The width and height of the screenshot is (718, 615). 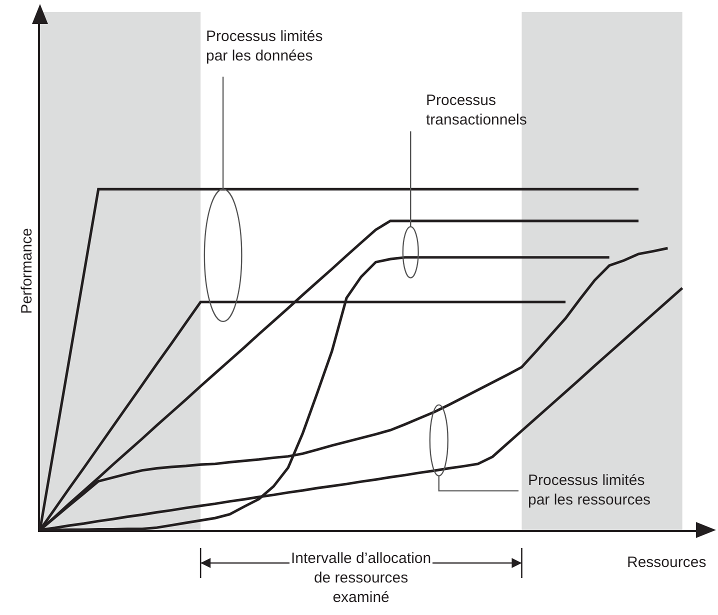 I want to click on annotation: Processus limités par les ressources, so click(x=589, y=490).